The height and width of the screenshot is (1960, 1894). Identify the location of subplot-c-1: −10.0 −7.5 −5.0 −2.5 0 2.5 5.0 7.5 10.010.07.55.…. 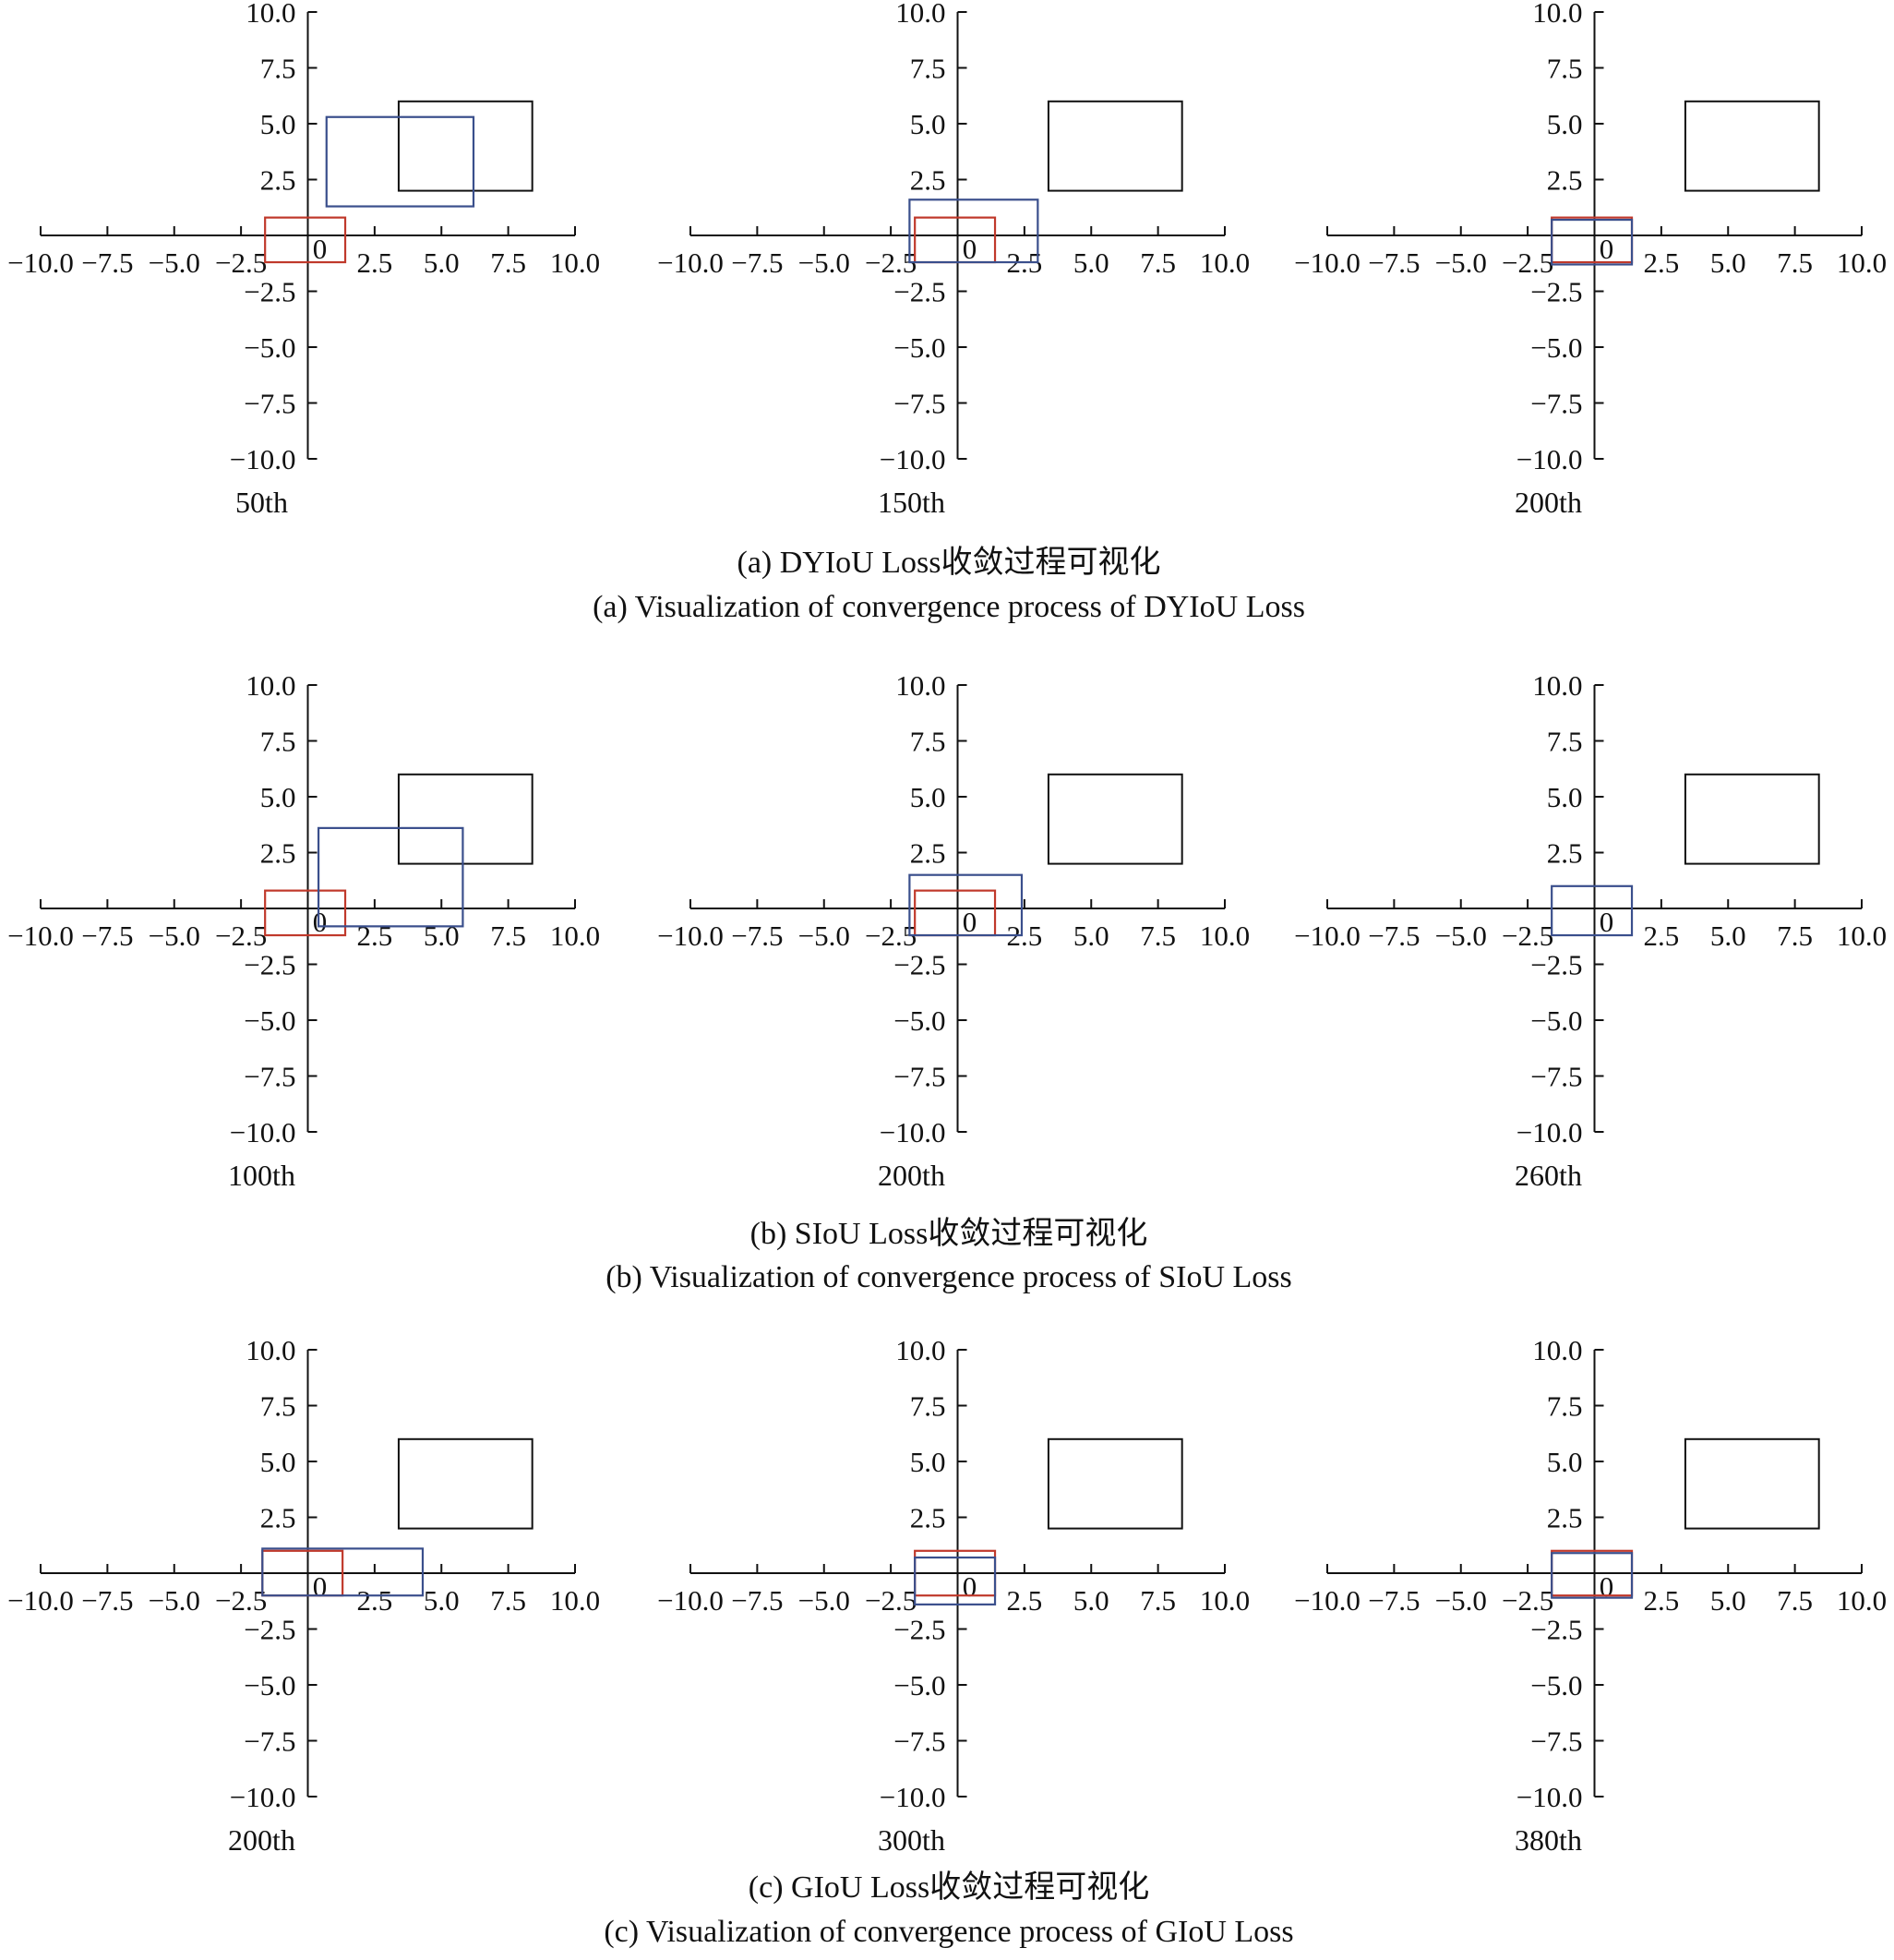
(303, 1595).